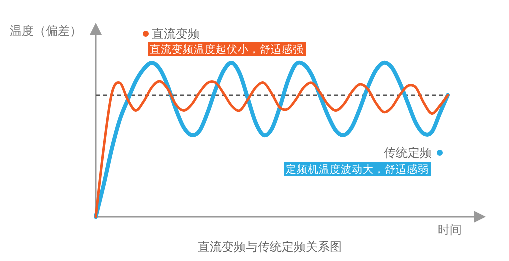 The image size is (509, 261). Describe the element at coordinates (227, 49) in the screenshot. I see `text: 直流变频温度起伏小，舒适感强` at that location.